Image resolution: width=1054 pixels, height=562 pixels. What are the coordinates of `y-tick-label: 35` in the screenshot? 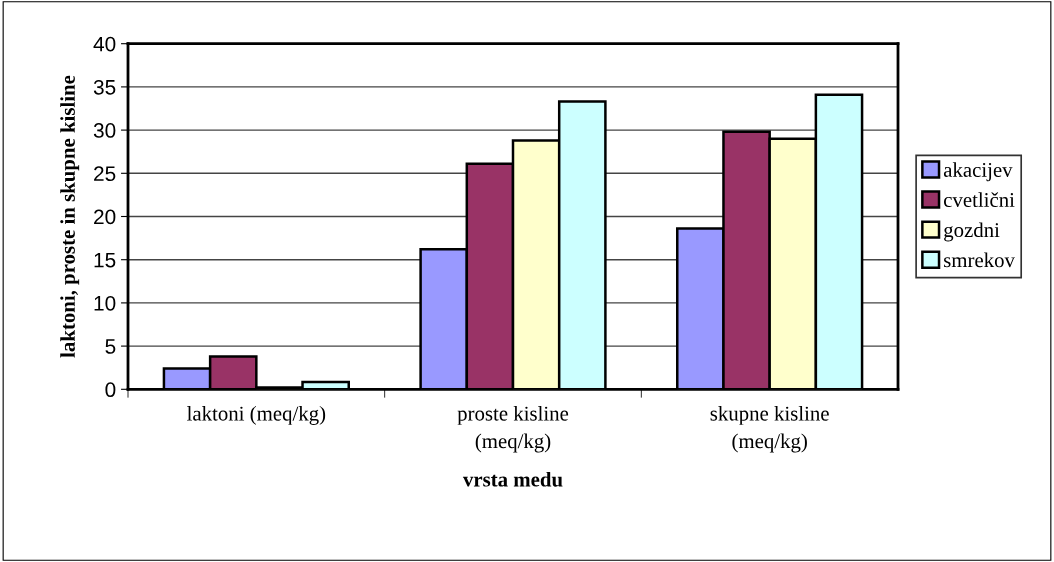 It's located at (104, 87).